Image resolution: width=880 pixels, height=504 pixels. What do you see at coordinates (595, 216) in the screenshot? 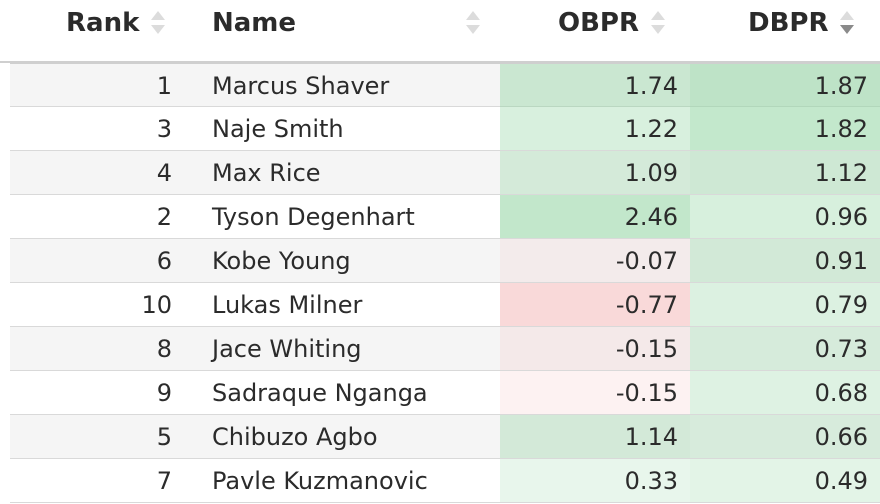
I see `obpr-cell: 2.46` at bounding box center [595, 216].